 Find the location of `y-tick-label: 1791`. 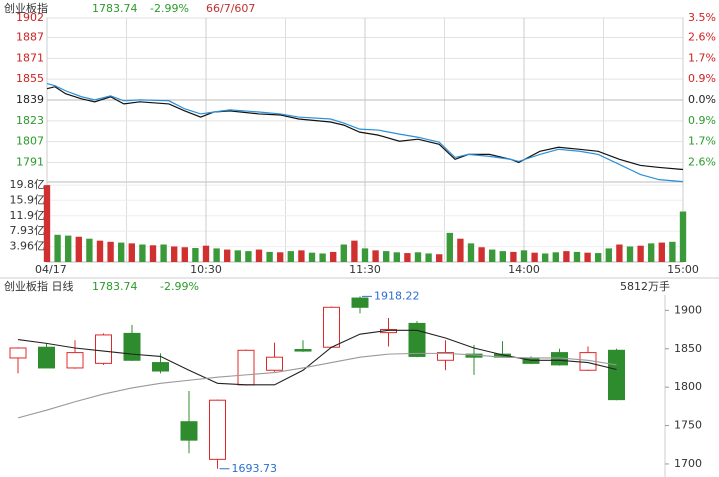

y-tick-label: 1791 is located at coordinates (30, 161).